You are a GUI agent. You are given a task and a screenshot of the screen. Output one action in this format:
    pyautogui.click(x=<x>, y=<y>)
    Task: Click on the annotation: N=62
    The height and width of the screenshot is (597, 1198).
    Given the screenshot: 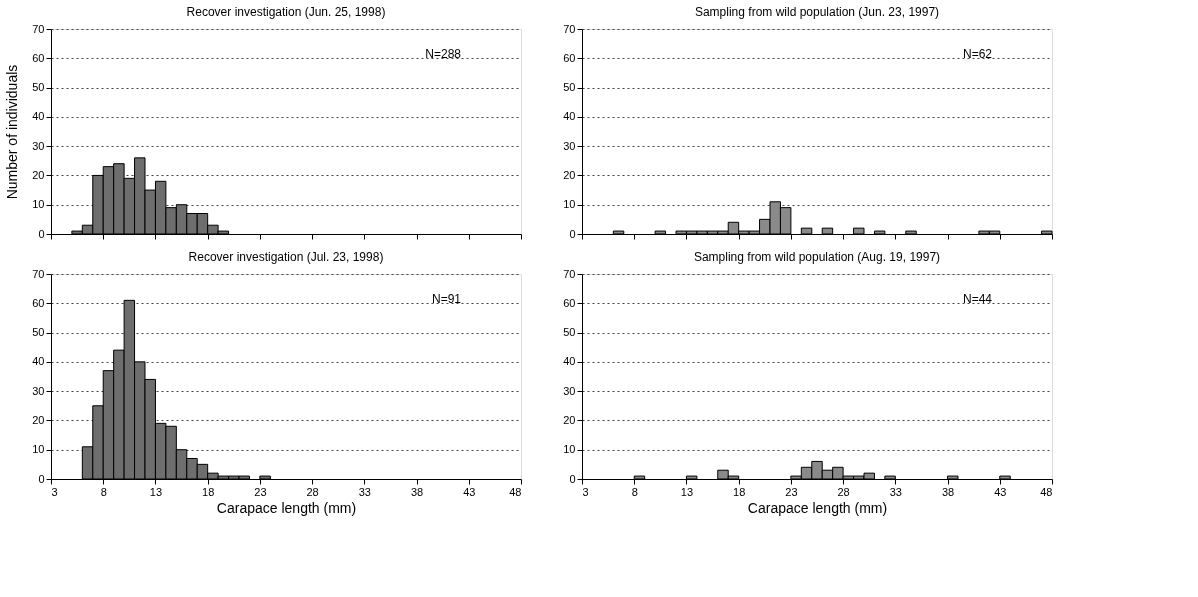 What is the action you would take?
    pyautogui.click(x=977, y=54)
    